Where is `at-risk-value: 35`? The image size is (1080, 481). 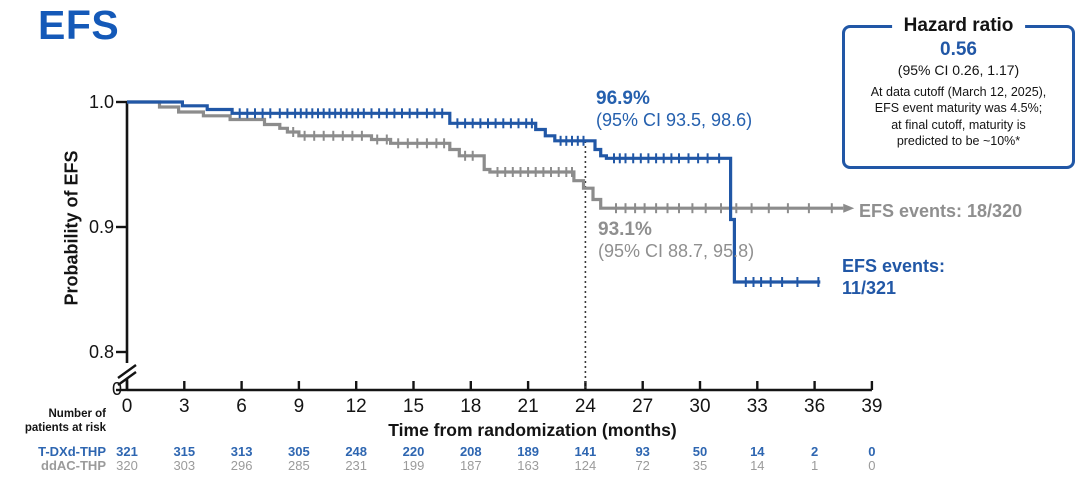
at-risk-value: 35 is located at coordinates (700, 465).